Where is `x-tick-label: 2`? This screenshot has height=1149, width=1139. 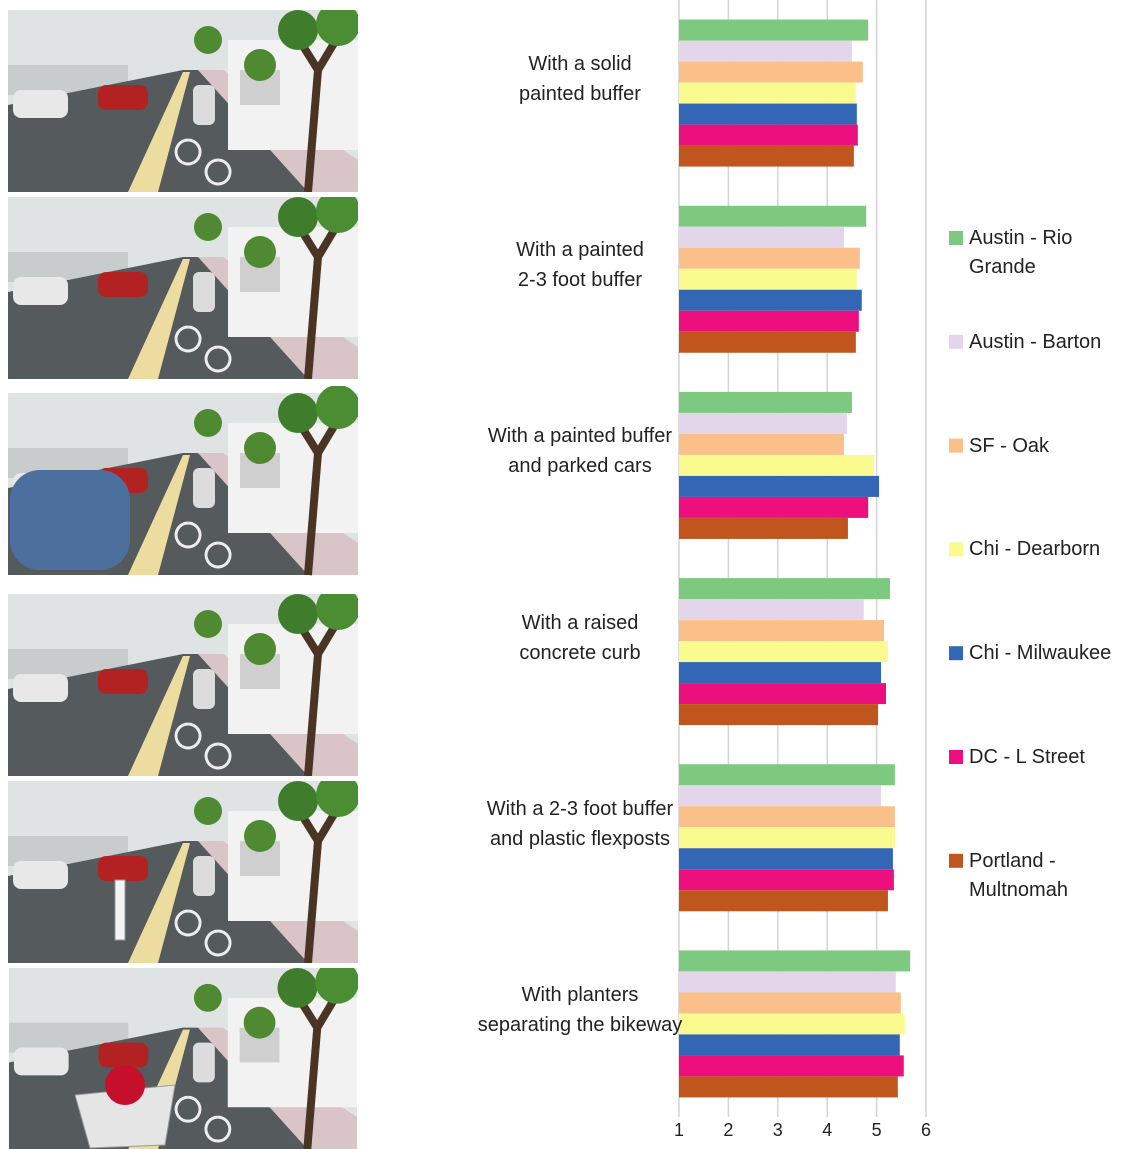
x-tick-label: 2 is located at coordinates (728, 1130).